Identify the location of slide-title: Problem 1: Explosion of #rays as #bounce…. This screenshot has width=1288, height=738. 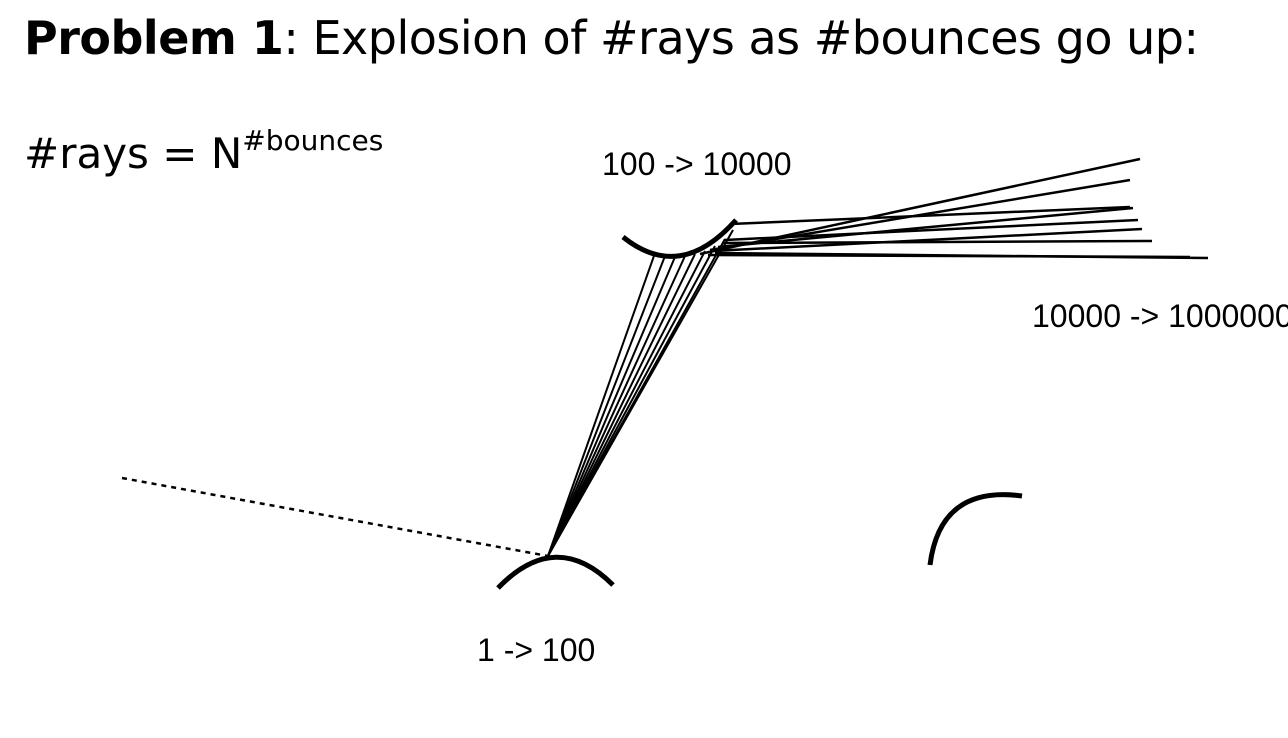
(611, 38).